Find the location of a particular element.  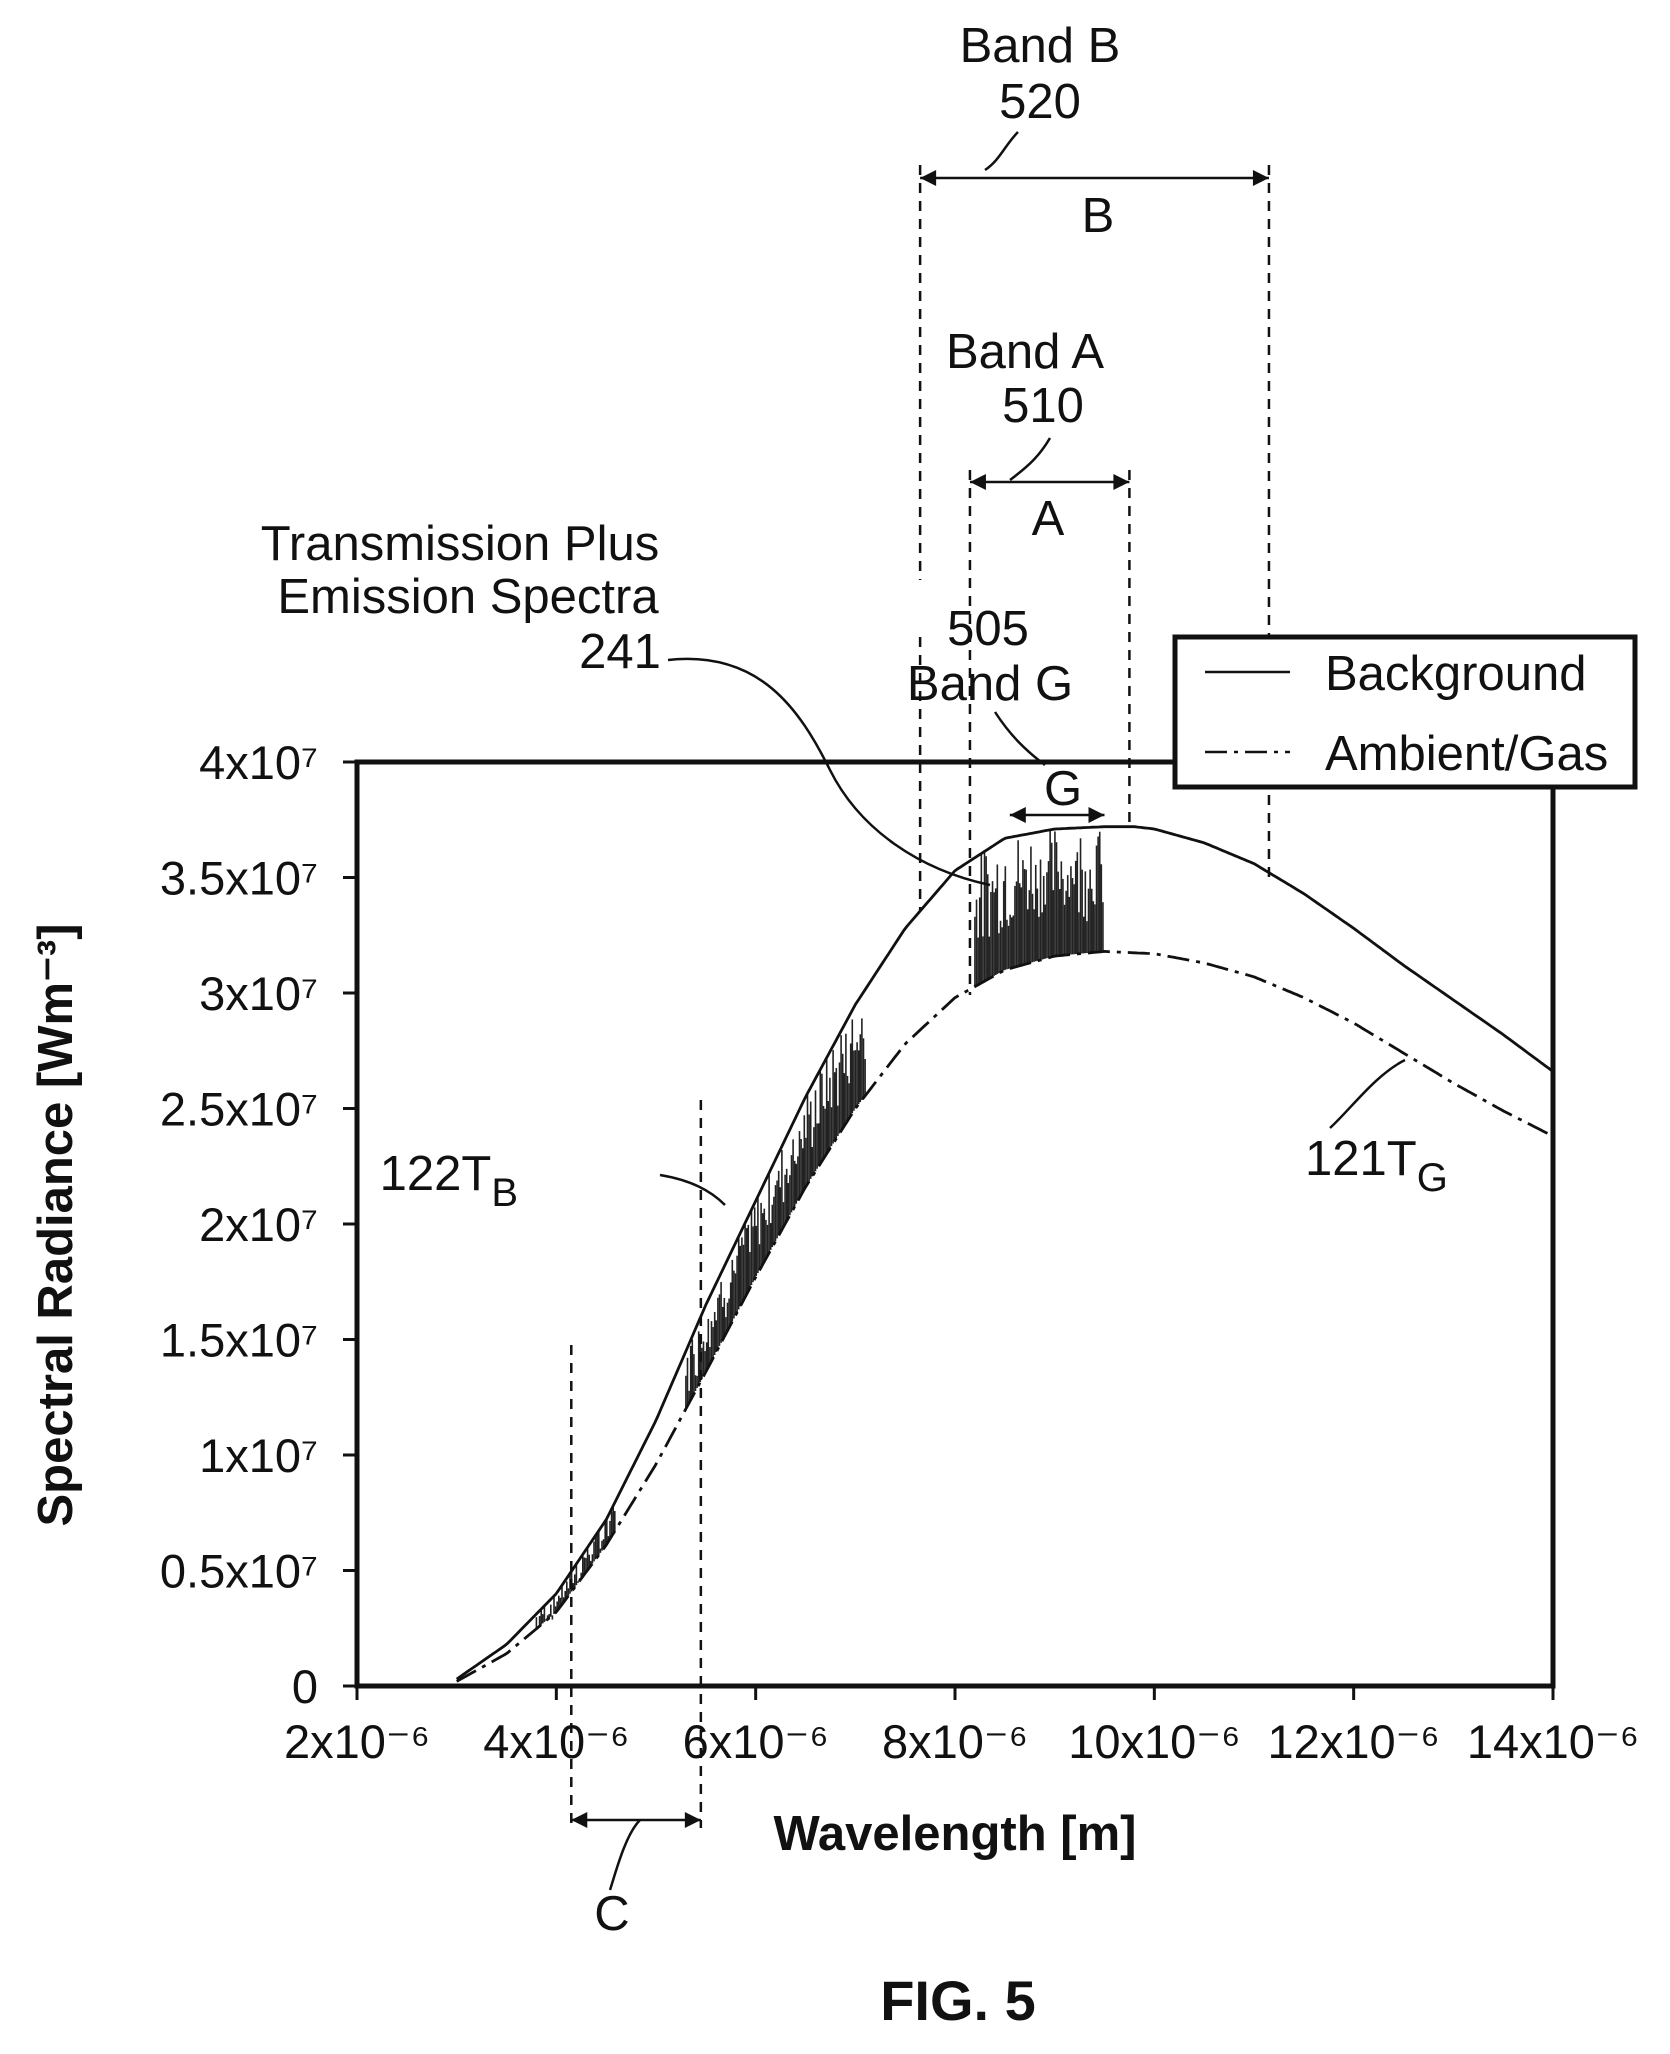

band-b-number: 520 is located at coordinates (1040, 102).